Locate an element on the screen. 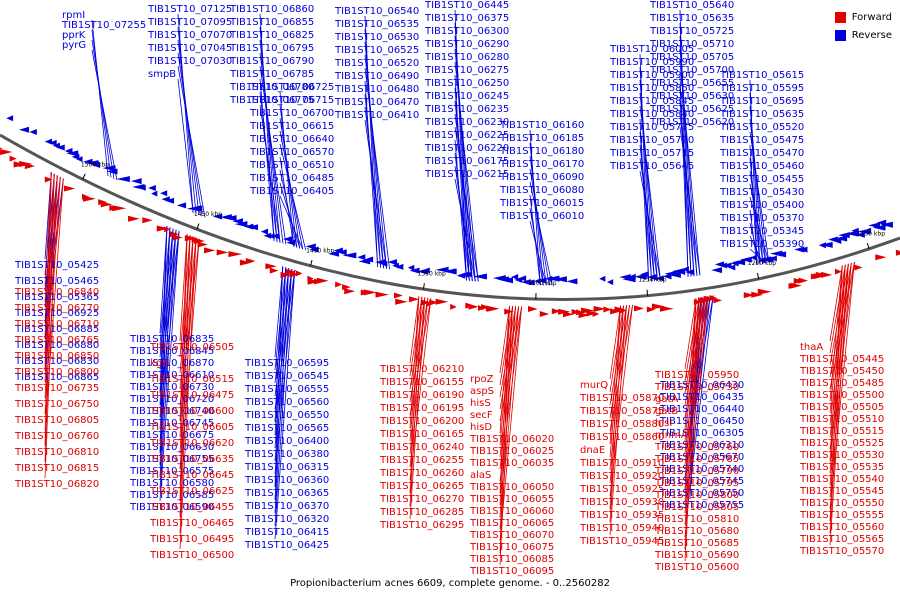 The height and width of the screenshot is (600, 900). reverse-gene-label: TIB1ST10_06825 is located at coordinates (271, 35).